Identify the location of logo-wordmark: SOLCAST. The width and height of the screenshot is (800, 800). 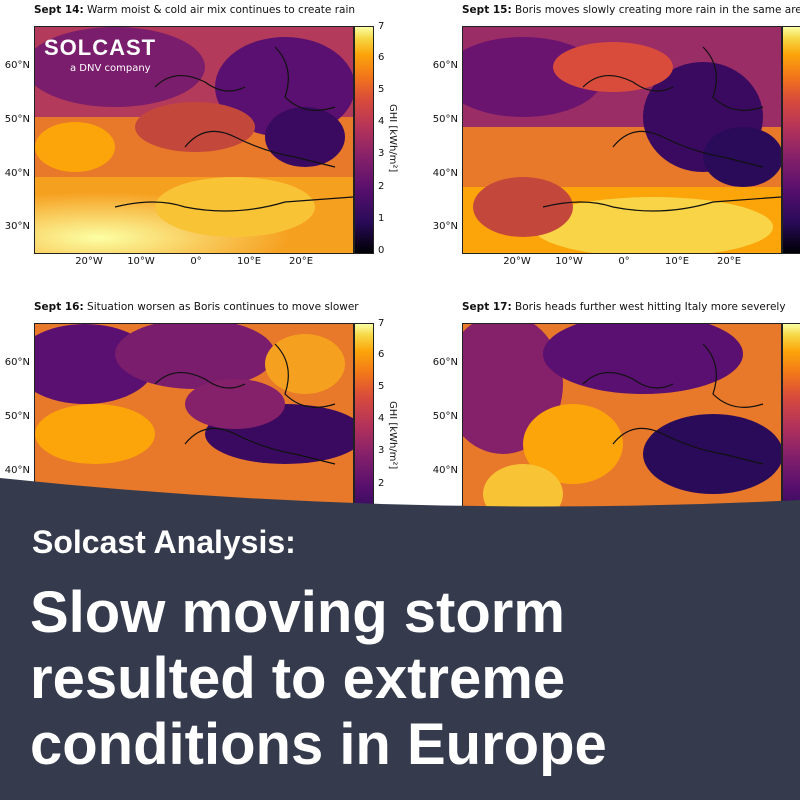
(100, 47).